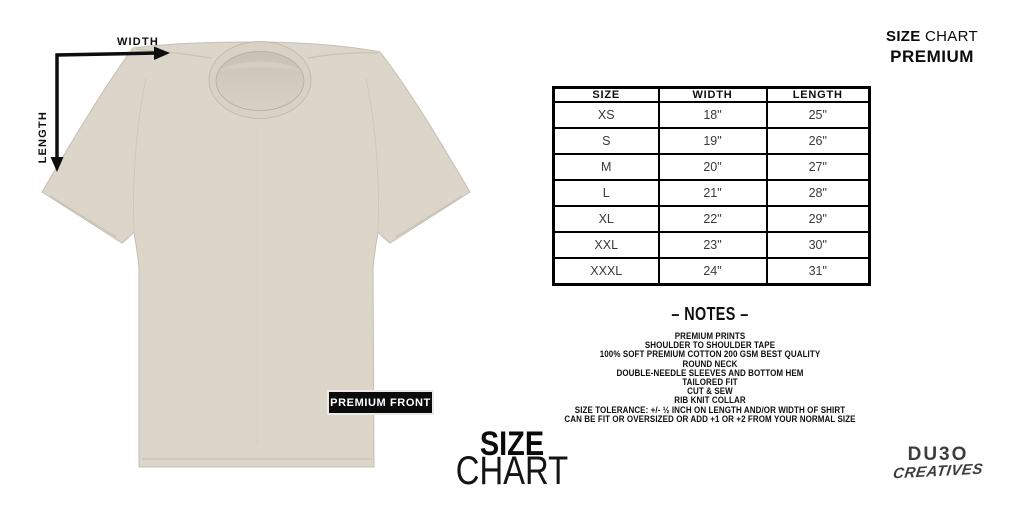  I want to click on table-row: L 21" 28", so click(711, 192).